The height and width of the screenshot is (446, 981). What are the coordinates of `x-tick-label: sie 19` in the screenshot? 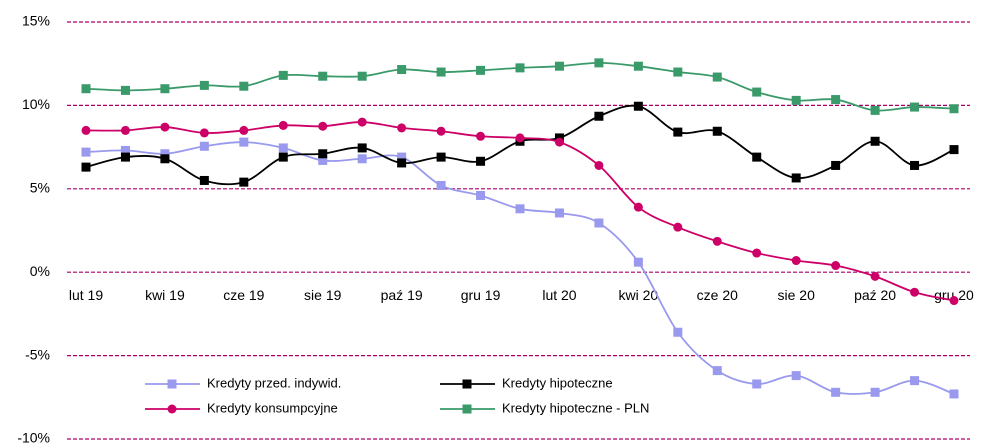 It's located at (323, 295).